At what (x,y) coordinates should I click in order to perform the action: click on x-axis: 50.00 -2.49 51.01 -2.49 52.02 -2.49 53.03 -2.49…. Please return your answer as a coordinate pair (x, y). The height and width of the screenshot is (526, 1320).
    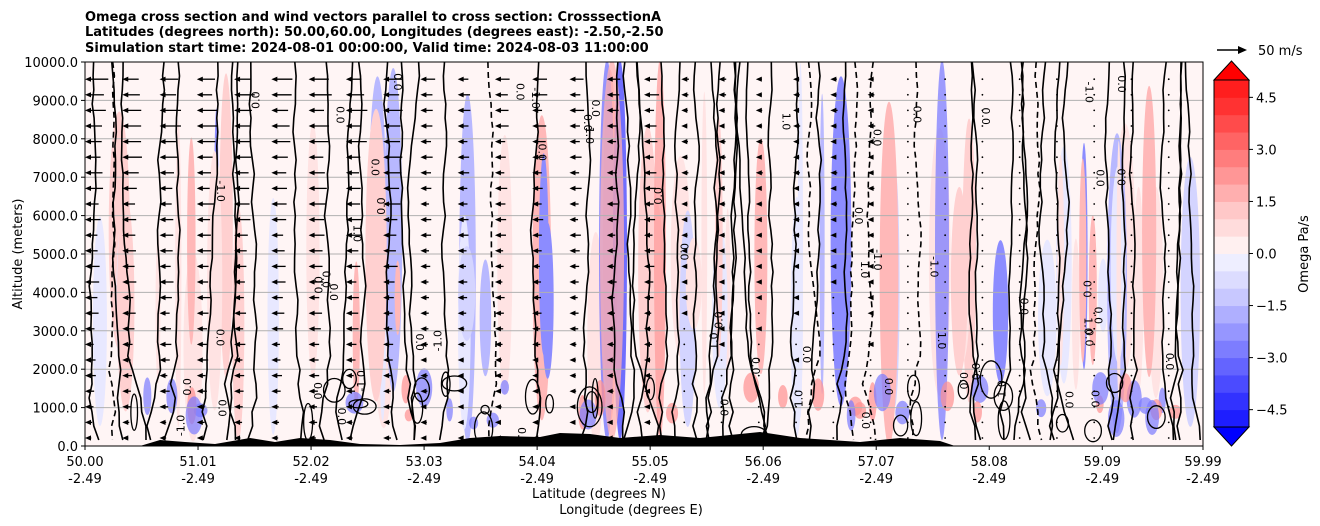
    Looking at the image, I should click on (644, 466).